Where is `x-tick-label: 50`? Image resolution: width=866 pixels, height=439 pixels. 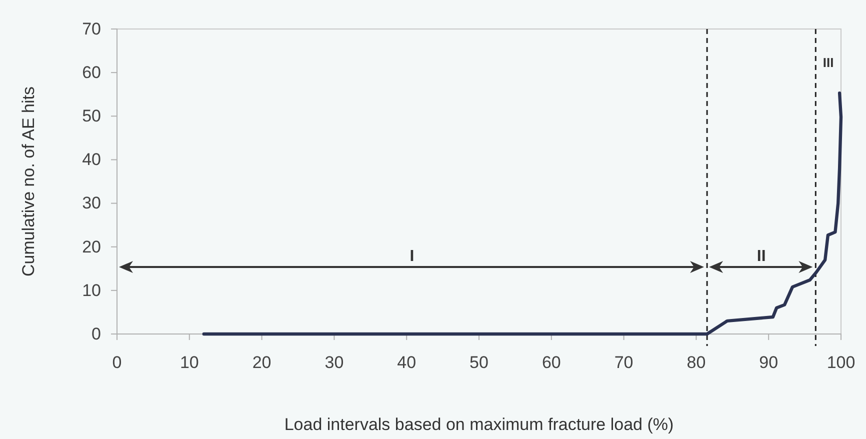
x-tick-label: 50 is located at coordinates (479, 362).